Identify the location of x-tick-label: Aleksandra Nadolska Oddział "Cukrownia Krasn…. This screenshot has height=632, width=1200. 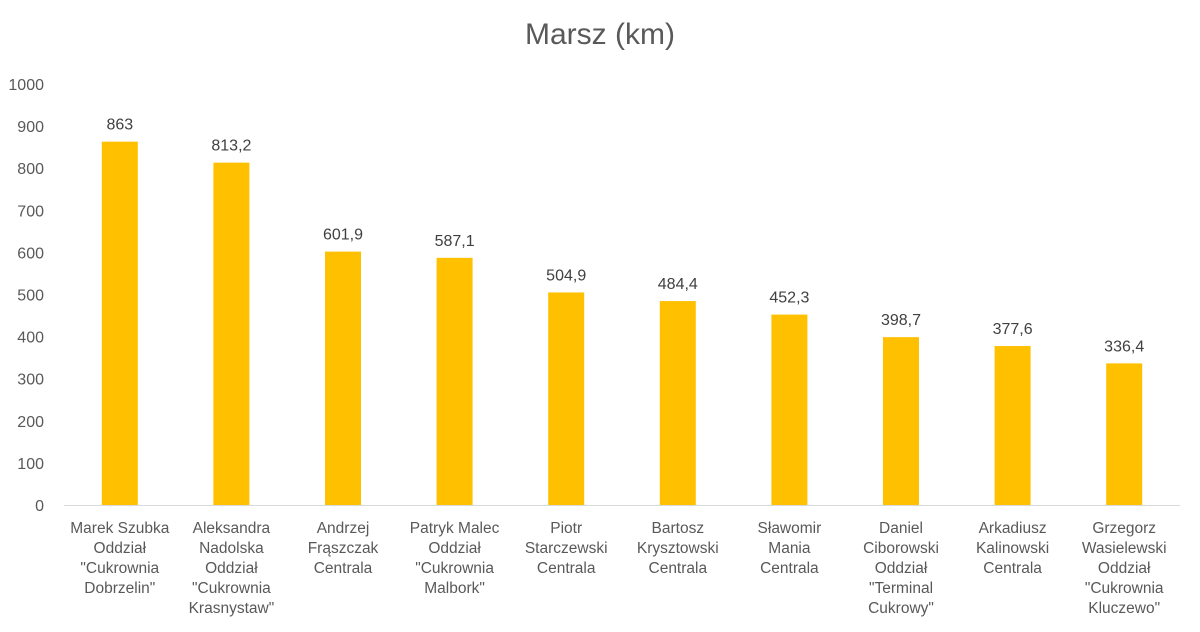
(232, 568).